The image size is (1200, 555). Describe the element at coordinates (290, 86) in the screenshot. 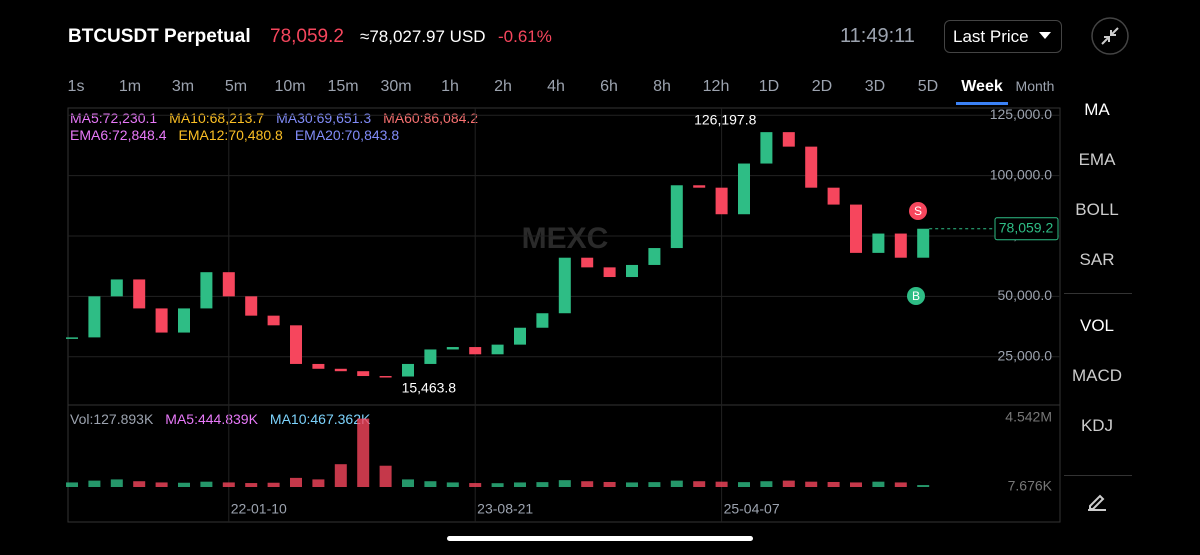

I see `interval-tab: 10m` at that location.